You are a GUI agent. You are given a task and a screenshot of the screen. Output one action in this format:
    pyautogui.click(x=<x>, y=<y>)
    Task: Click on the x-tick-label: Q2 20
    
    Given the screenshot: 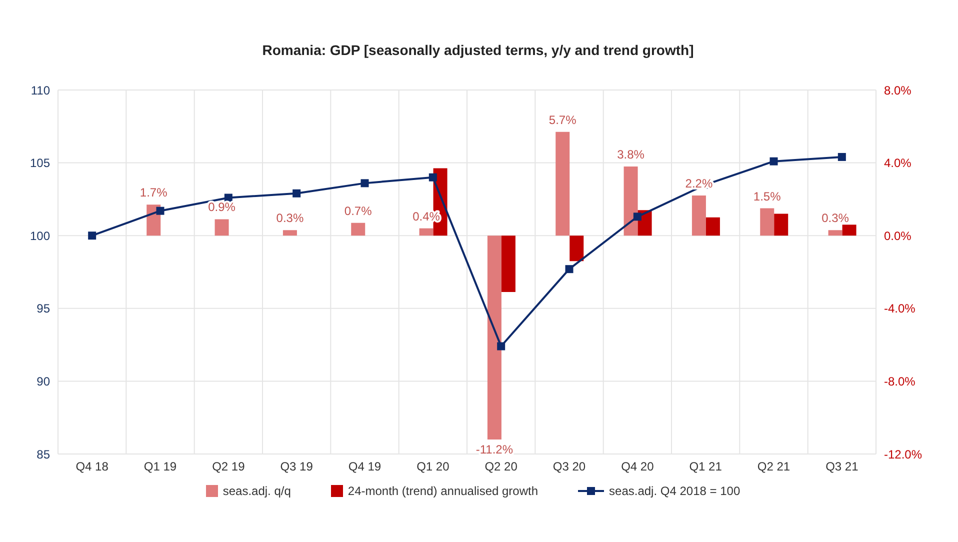 What is the action you would take?
    pyautogui.click(x=501, y=467)
    